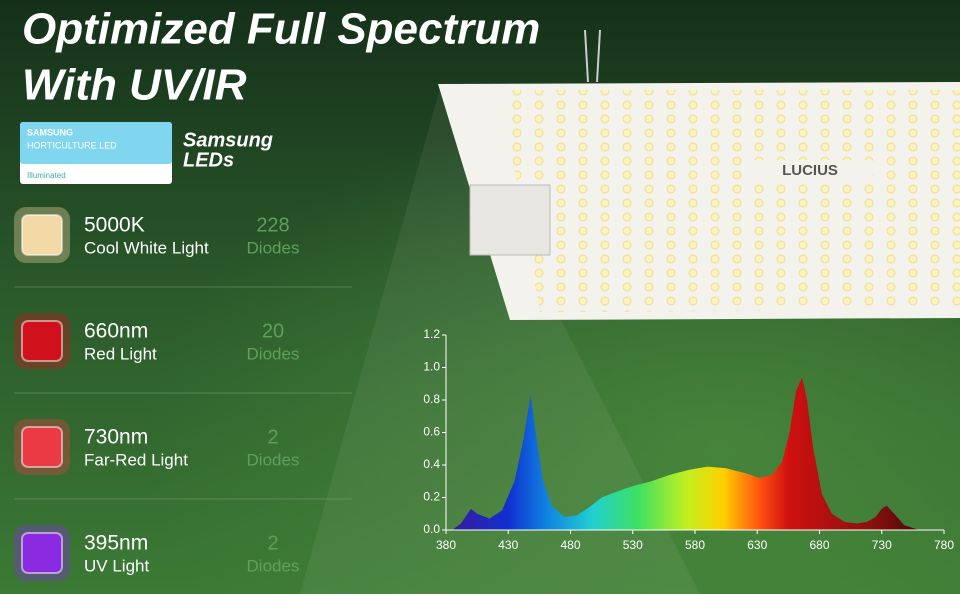 The height and width of the screenshot is (594, 960). Describe the element at coordinates (116, 331) in the screenshot. I see `led-name: 660nm` at that location.